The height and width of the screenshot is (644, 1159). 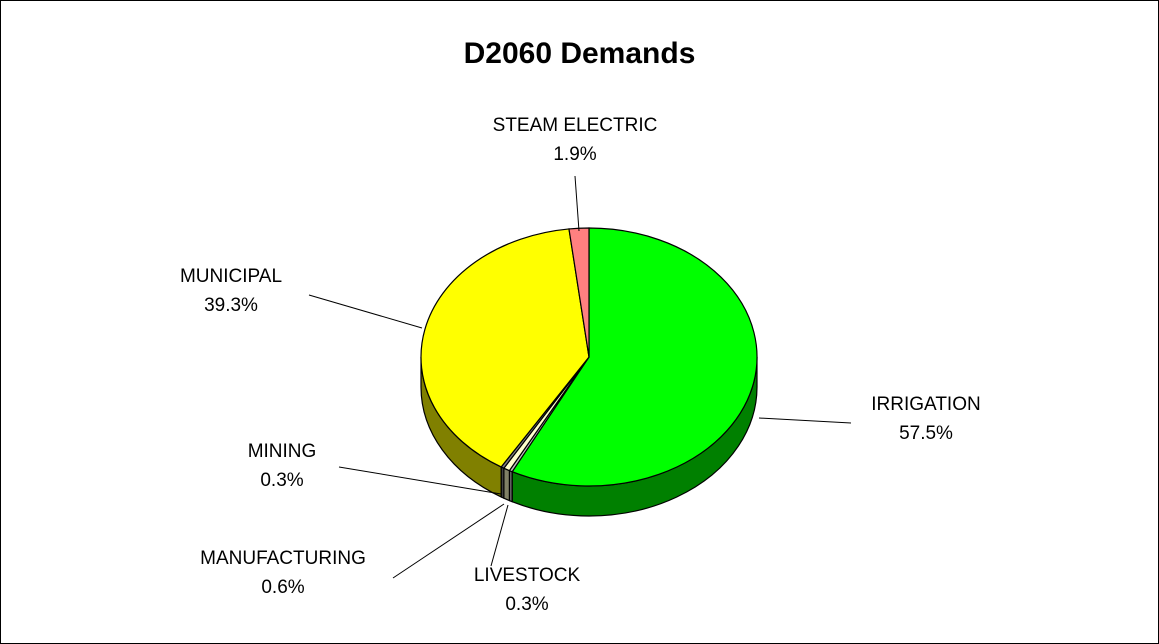 What do you see at coordinates (283, 558) in the screenshot?
I see `slice-label-manufacturing: MANUFACTURING` at bounding box center [283, 558].